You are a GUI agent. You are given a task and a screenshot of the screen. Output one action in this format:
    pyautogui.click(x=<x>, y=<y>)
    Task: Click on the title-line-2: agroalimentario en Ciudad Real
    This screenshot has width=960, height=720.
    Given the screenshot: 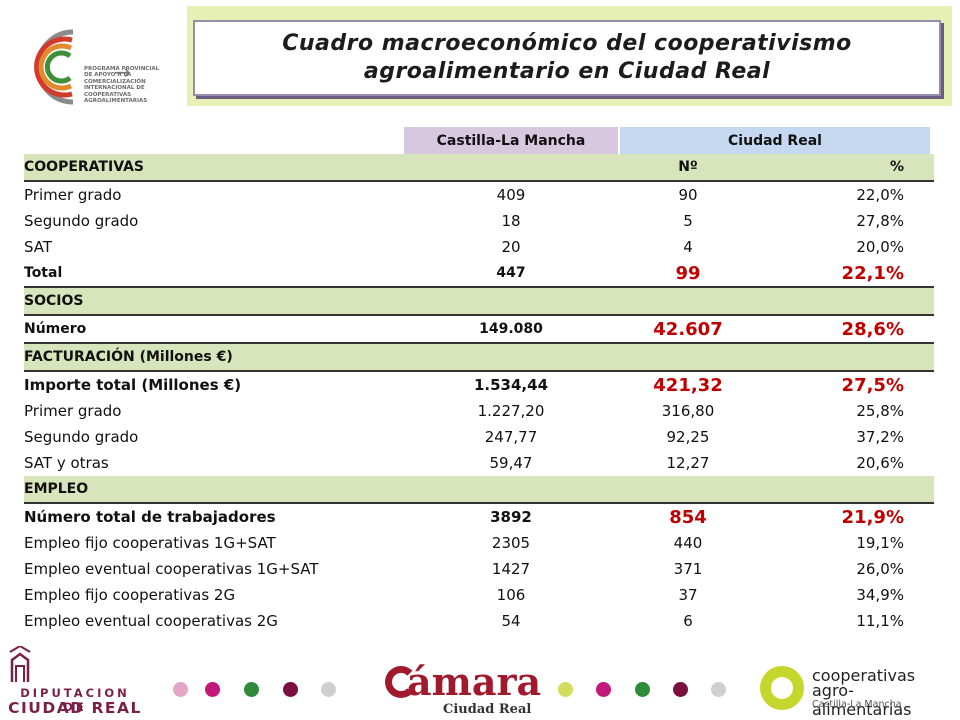 What is the action you would take?
    pyautogui.click(x=567, y=71)
    